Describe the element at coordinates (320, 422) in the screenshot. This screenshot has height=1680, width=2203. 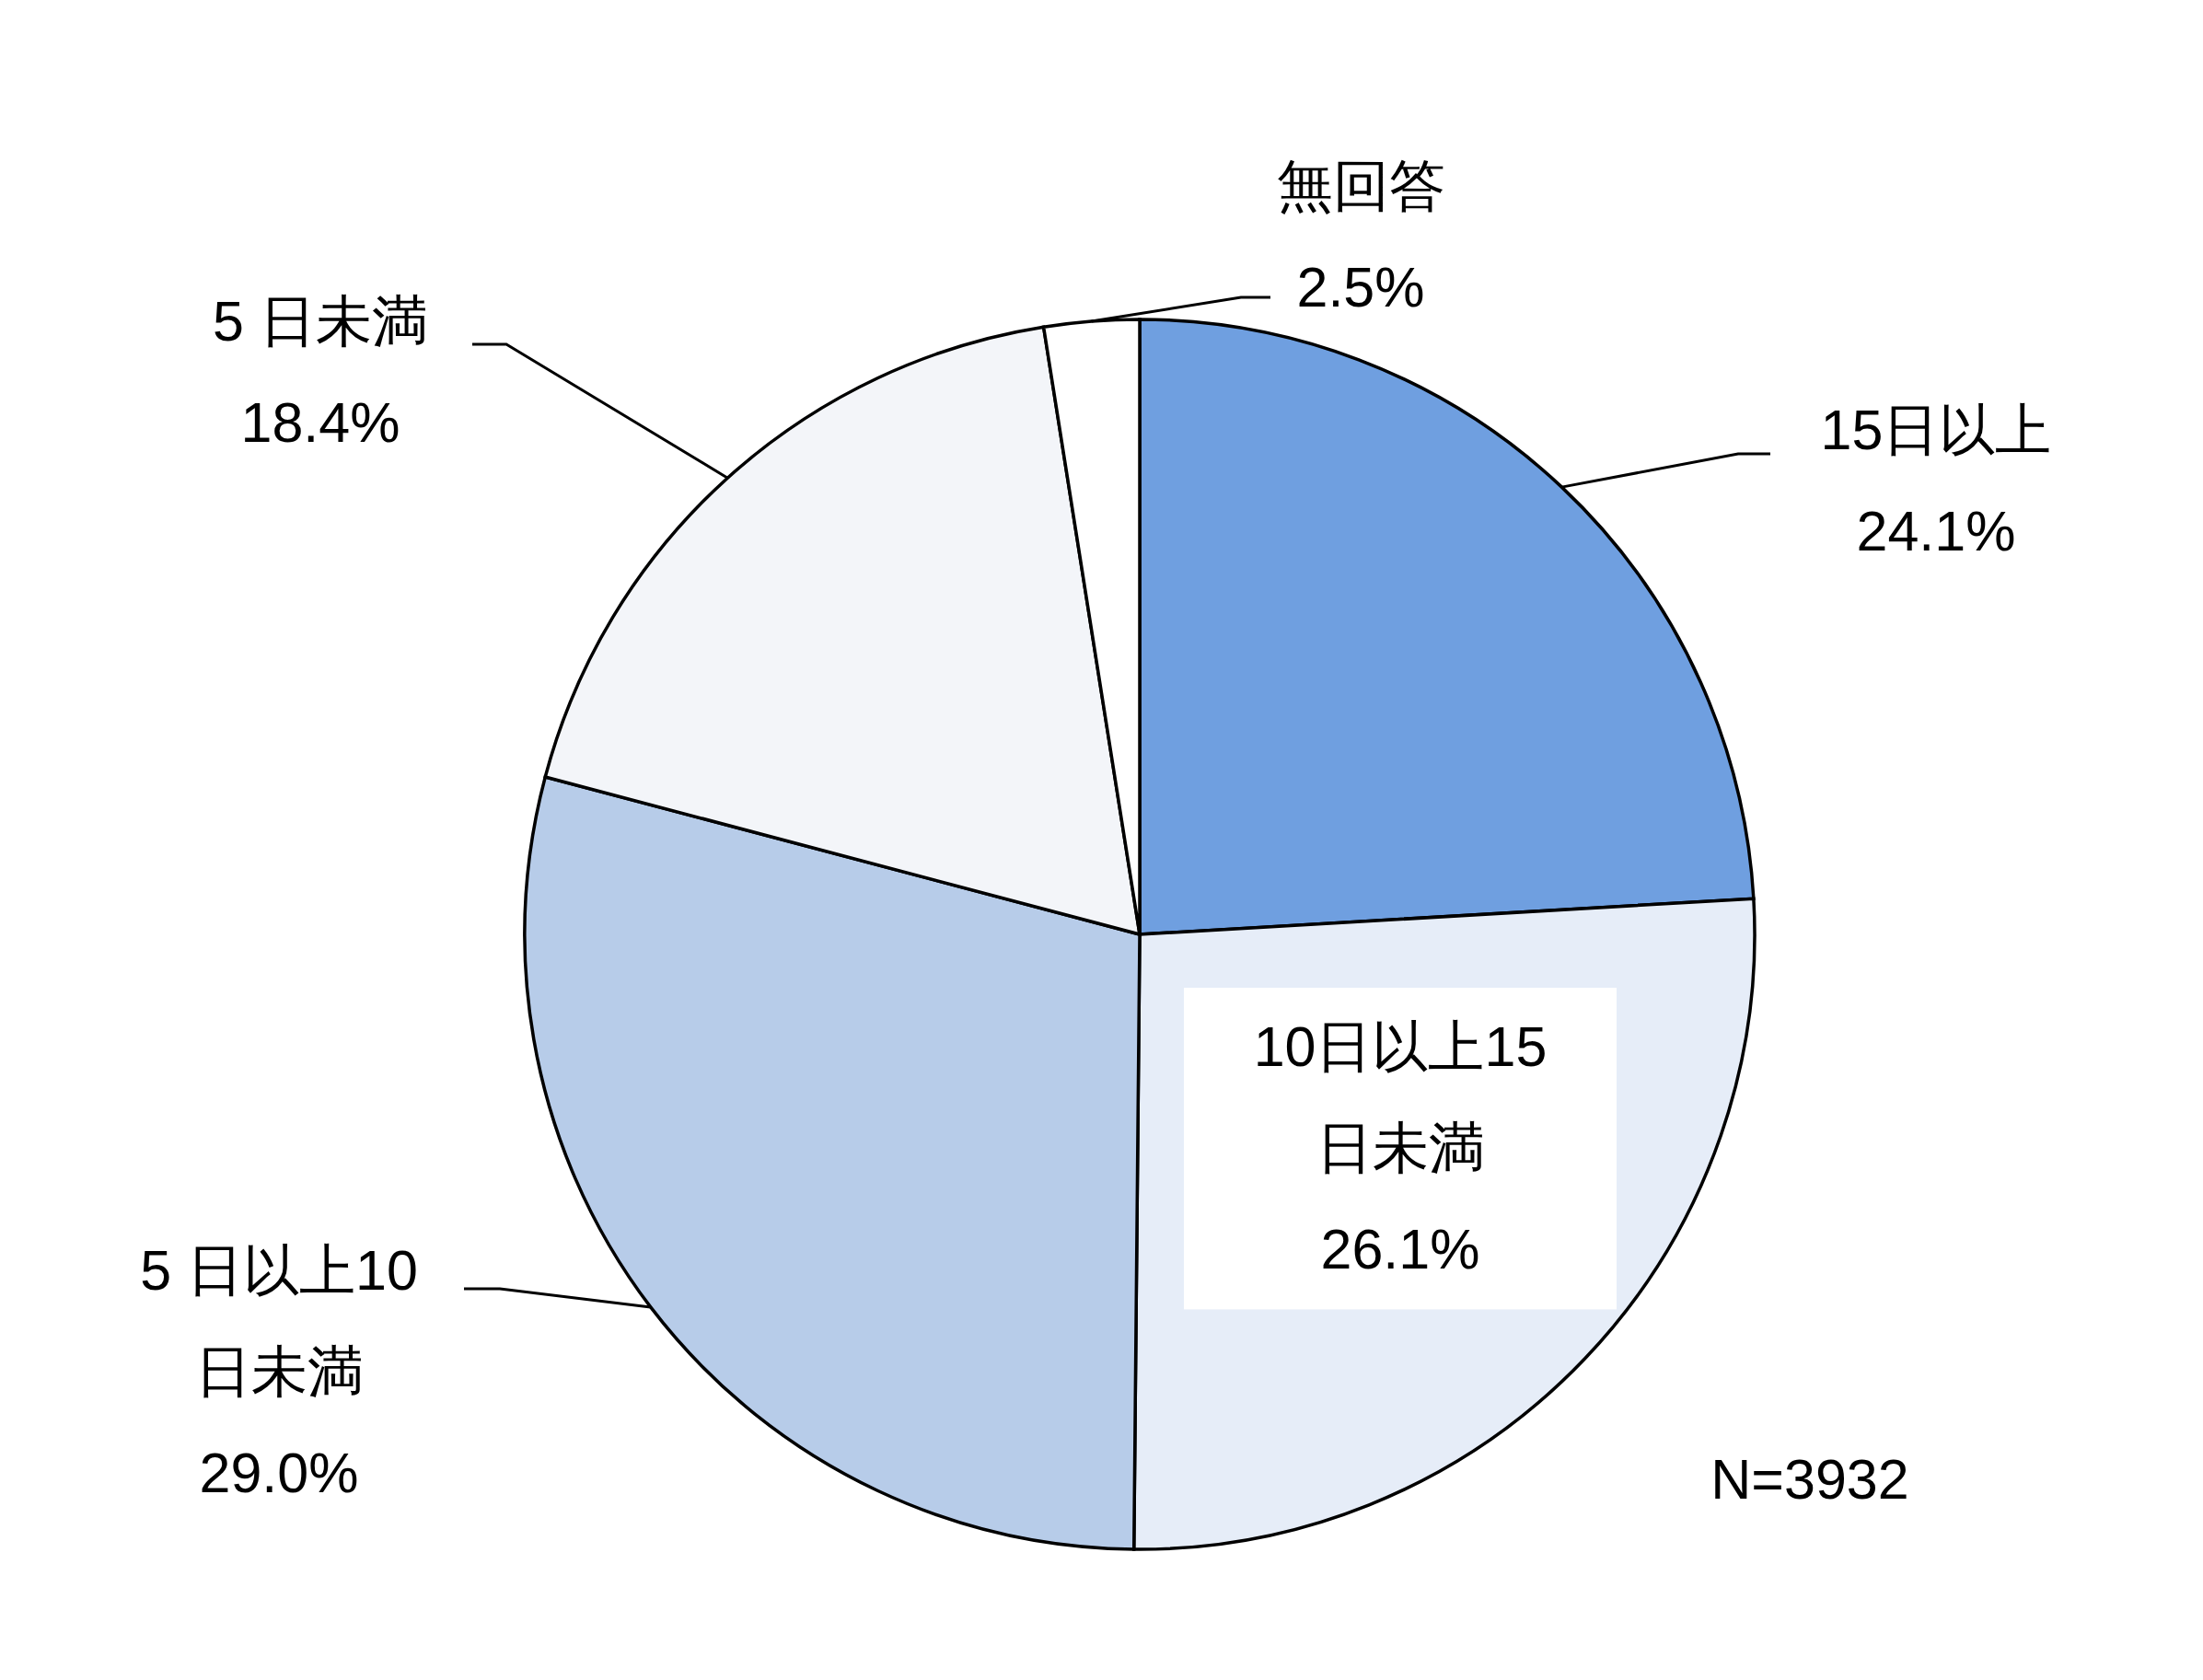
I see `data-label: 18.4%` at that location.